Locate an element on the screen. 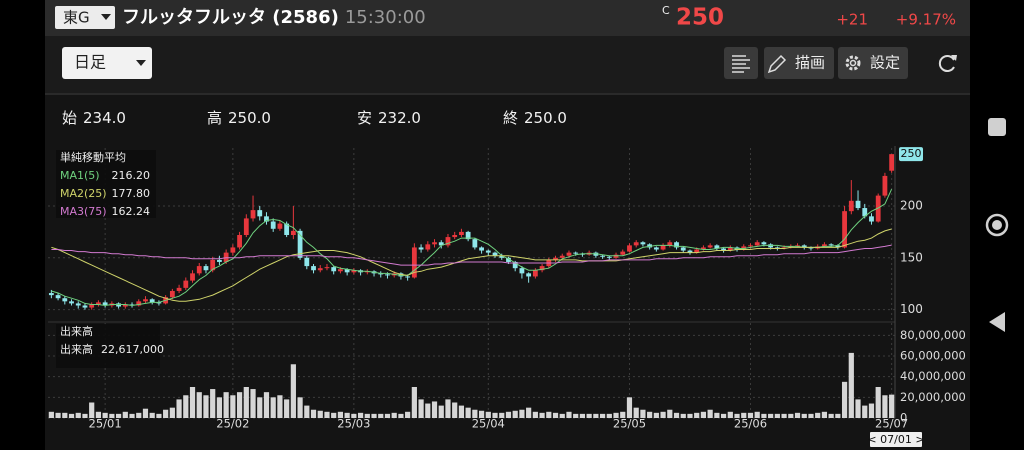 The image size is (1024, 450). header-bar is located at coordinates (507, 18).